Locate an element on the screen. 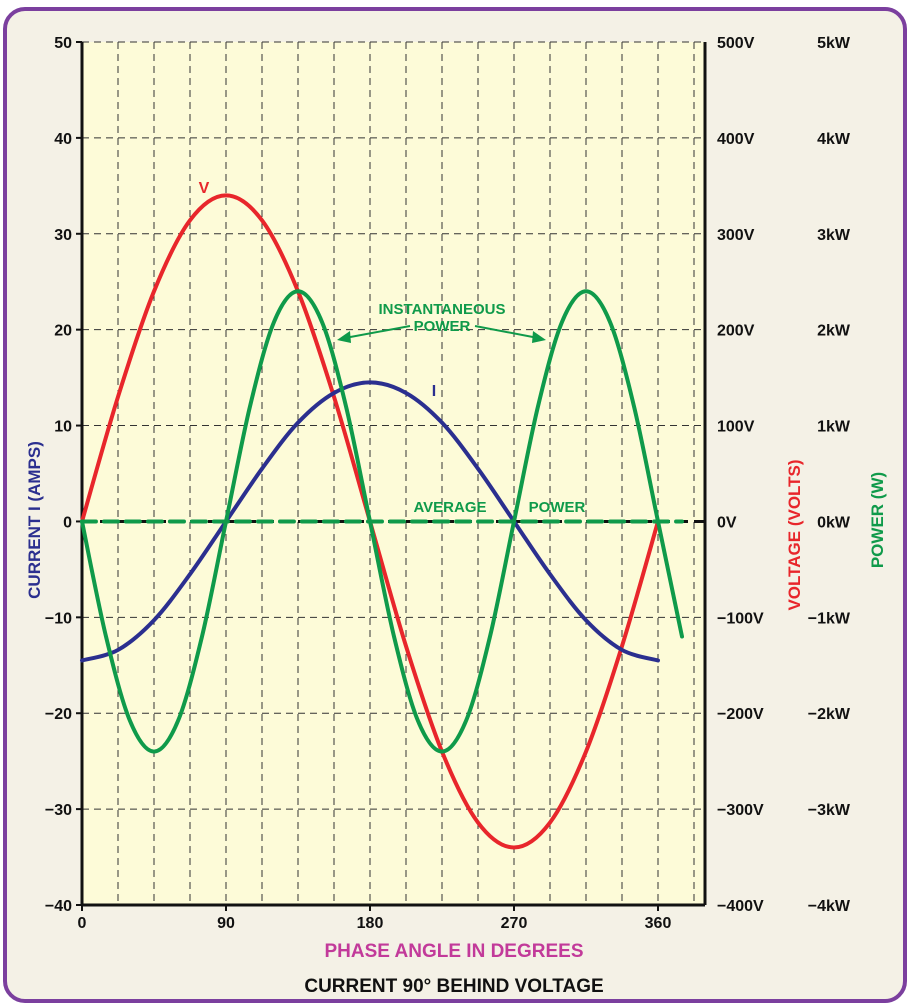 This screenshot has height=1005, width=908. y-tick-label-voltage: 500V is located at coordinates (736, 43).